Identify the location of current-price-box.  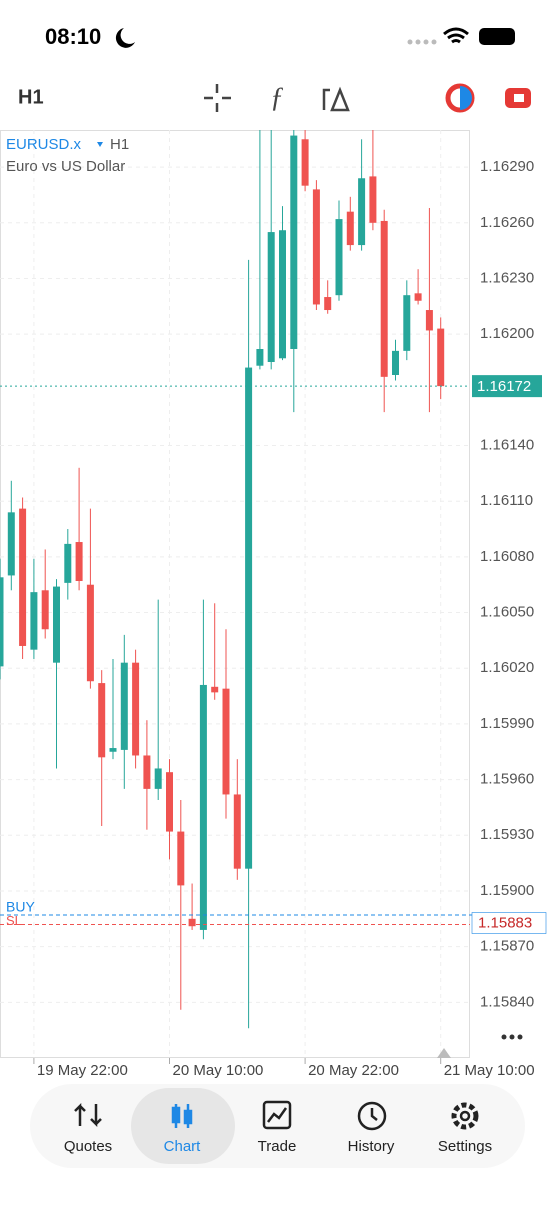
(507, 386).